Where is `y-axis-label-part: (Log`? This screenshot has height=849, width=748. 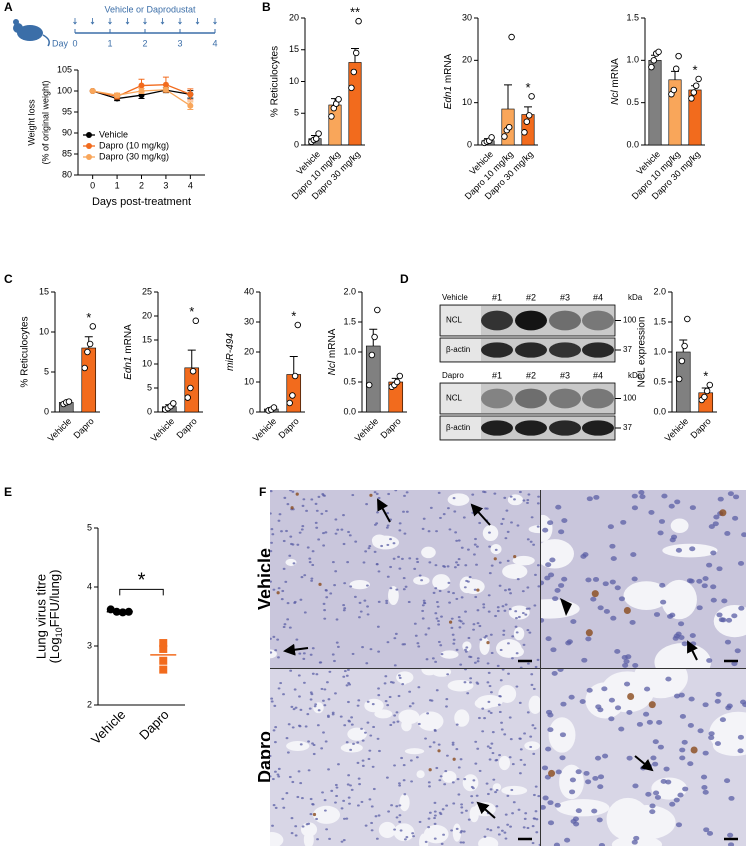 y-axis-label-part: (Log is located at coordinates (54, 650).